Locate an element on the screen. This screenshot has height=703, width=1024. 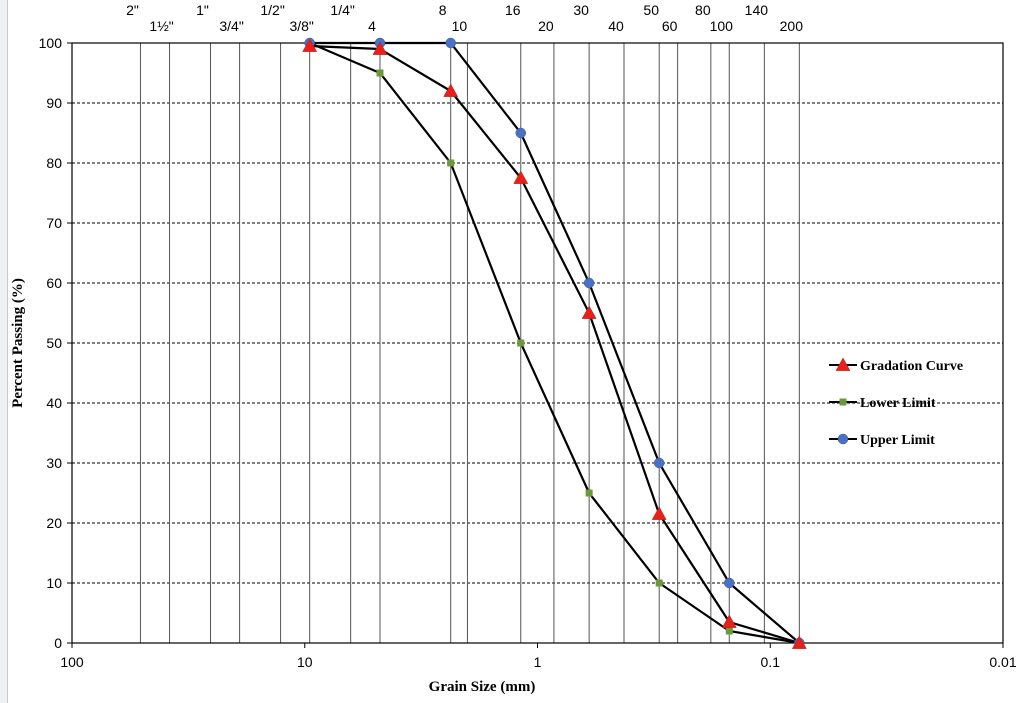
y-tick-label: 90 is located at coordinates (54, 103).